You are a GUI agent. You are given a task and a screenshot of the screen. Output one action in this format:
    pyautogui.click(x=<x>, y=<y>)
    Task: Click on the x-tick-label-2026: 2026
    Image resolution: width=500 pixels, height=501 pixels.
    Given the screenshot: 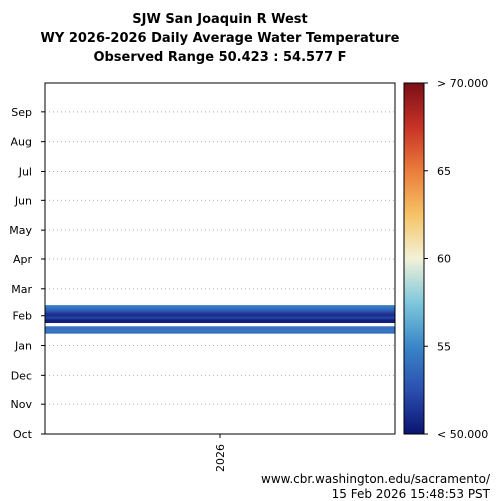 What is the action you would take?
    pyautogui.click(x=220, y=458)
    